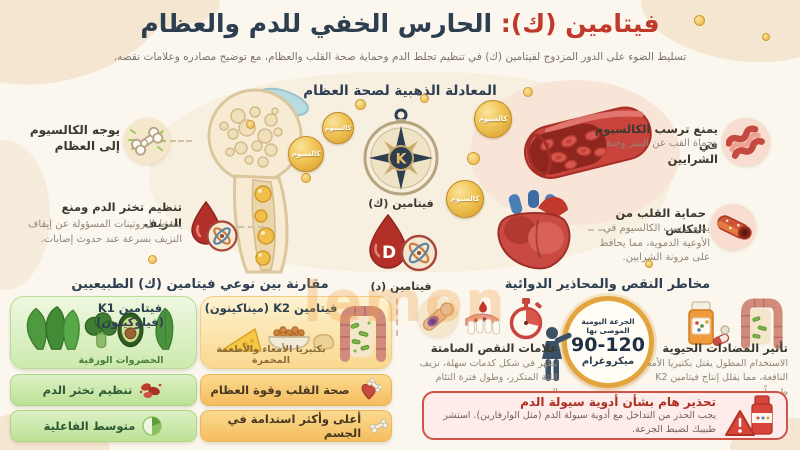 The image size is (800, 450). I want to click on page-title-main: الحارس الخفي للدم والعظام, so click(316, 23).